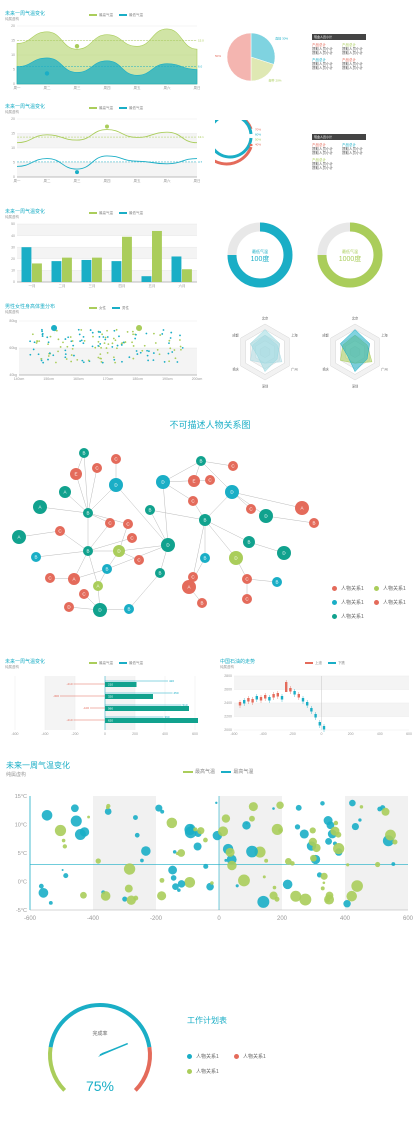 This screenshot has height=1130, width=420. What do you see at coordinates (19, 379) in the screenshot?
I see `x-tick-label: 140cm` at bounding box center [19, 379].